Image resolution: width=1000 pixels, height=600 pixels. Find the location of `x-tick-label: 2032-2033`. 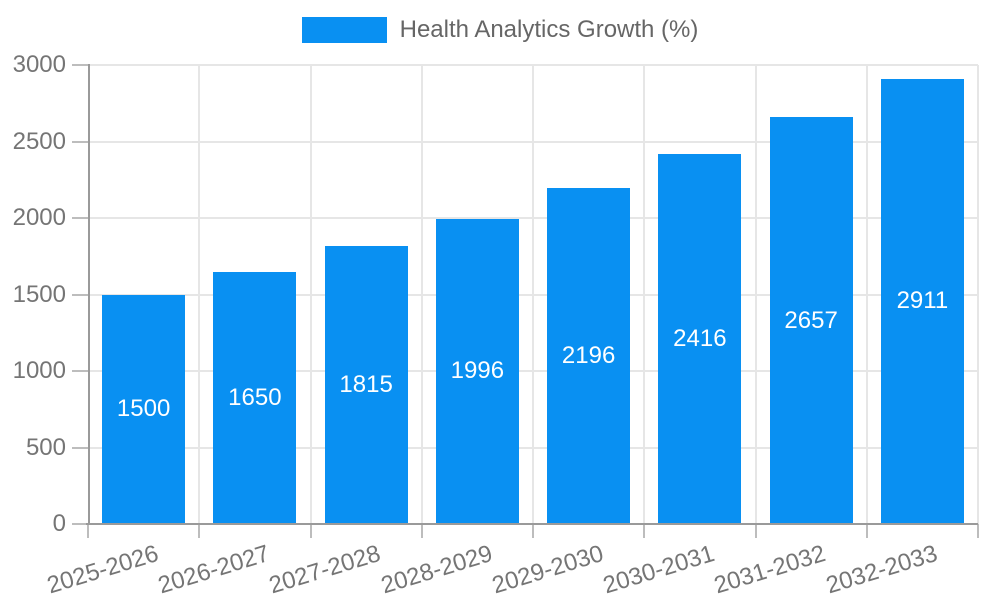

x-tick-label: 2032-2033 is located at coordinates (881, 570).